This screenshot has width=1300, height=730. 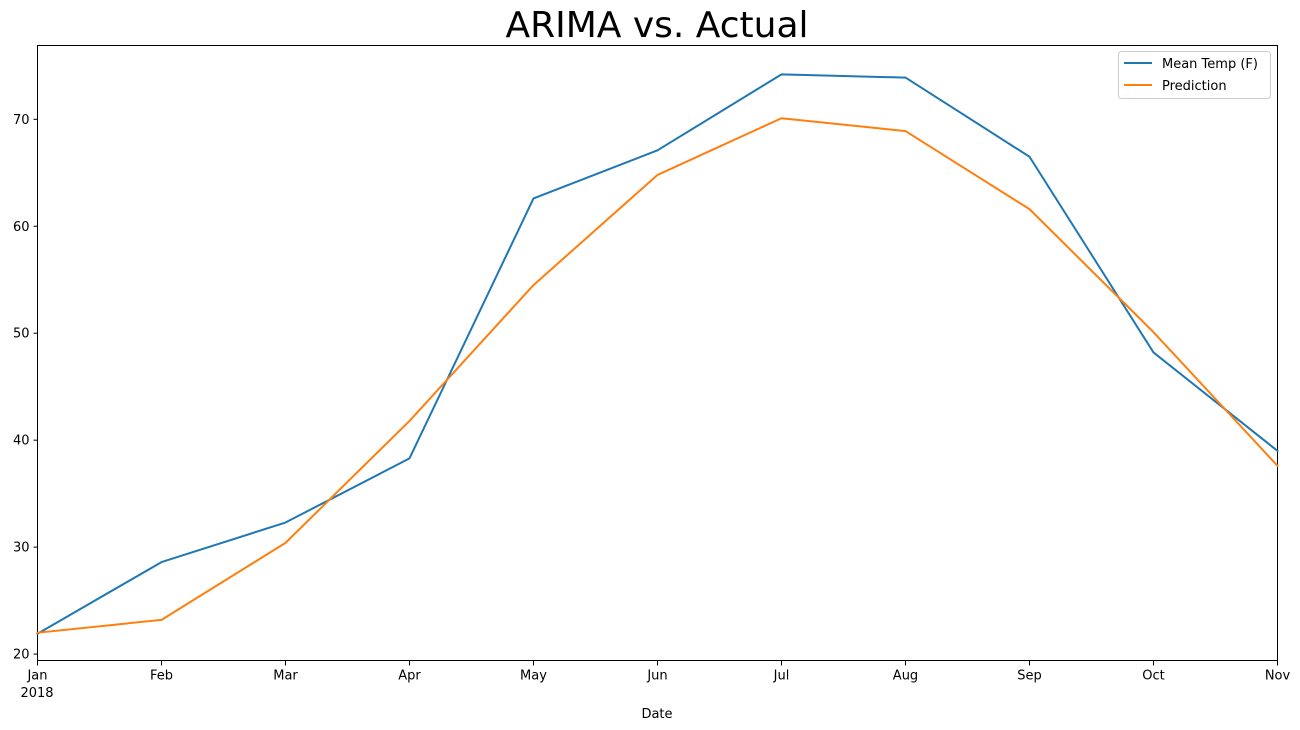 I want to click on y-tick-label: 40, so click(x=21, y=441).